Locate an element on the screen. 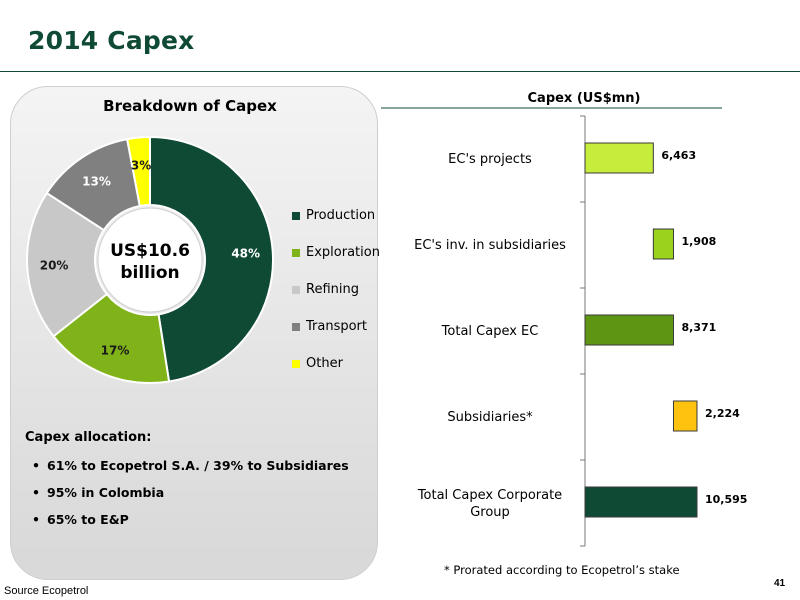 The image size is (800, 600). bar-value-label: 2,224 is located at coordinates (722, 413).